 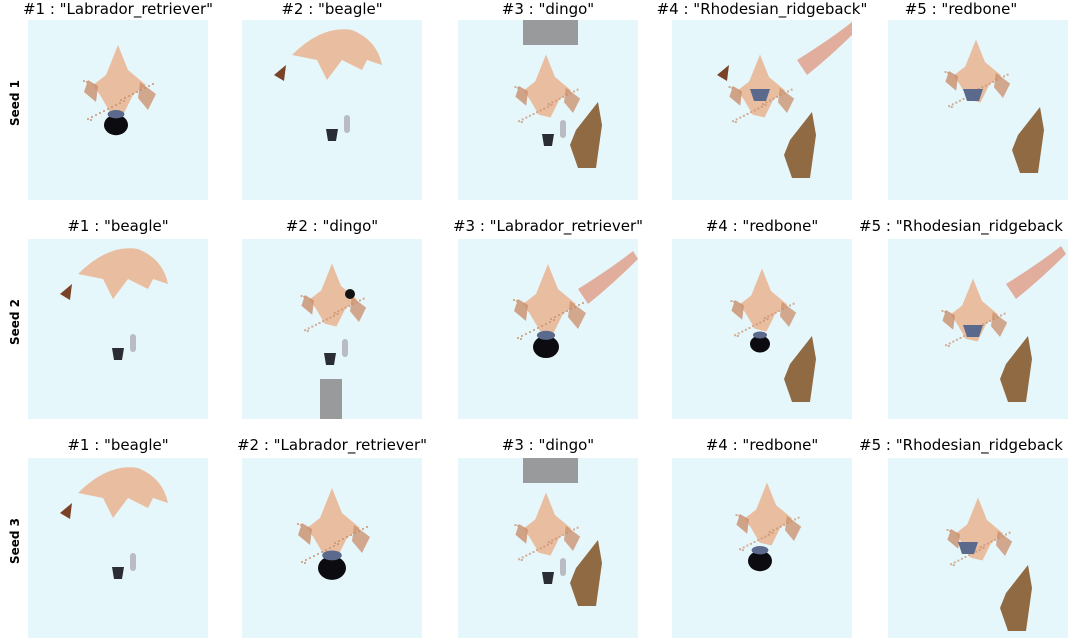 What do you see at coordinates (332, 445) in the screenshot?
I see `panel-title: #2 : "Labrador_retriever"` at bounding box center [332, 445].